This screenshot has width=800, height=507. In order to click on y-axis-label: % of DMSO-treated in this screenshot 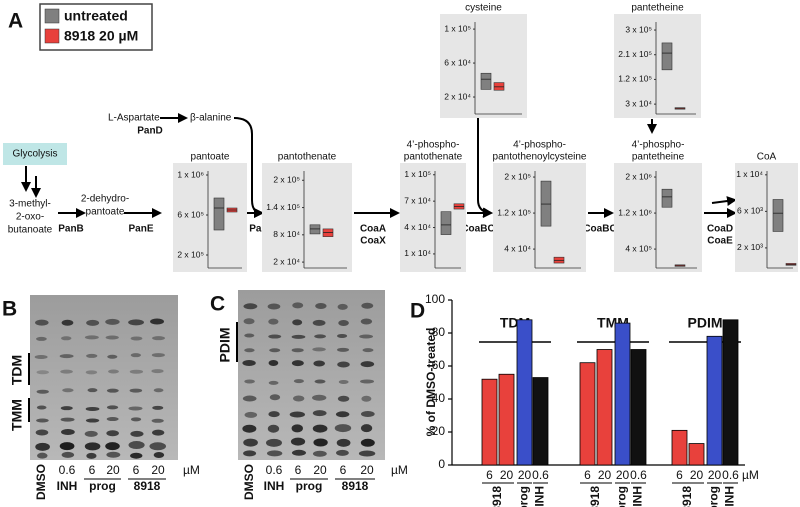, I will do `click(431, 382)`.